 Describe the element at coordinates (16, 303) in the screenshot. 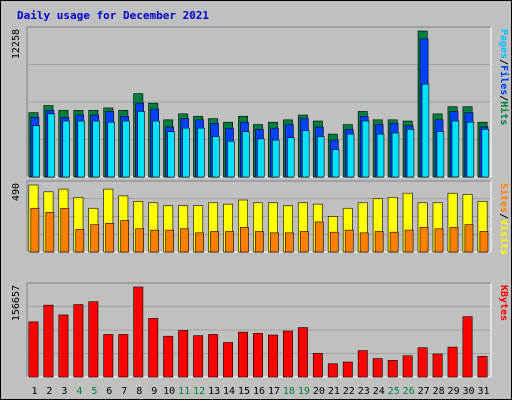

I see `y-axis-max-label: 156657` at that location.